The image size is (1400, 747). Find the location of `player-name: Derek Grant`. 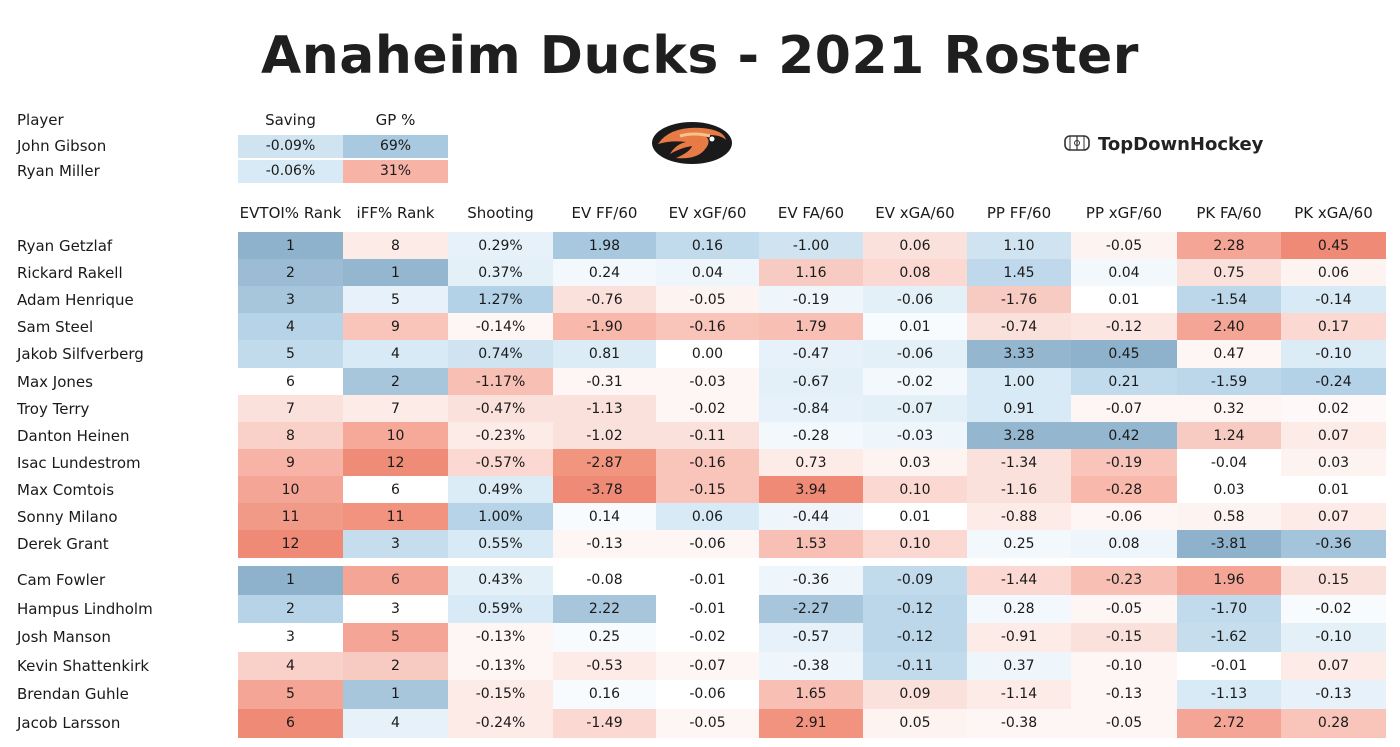

player-name: Derek Grant is located at coordinates (63, 544).